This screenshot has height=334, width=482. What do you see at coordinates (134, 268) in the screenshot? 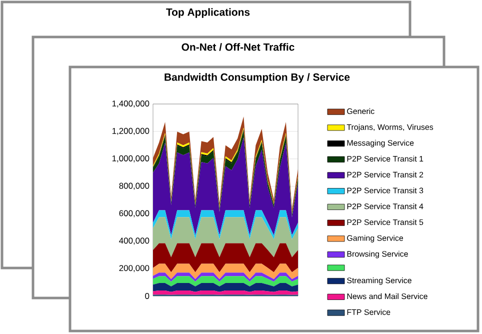
I see `y-tick-label: 200,000` at bounding box center [134, 268].